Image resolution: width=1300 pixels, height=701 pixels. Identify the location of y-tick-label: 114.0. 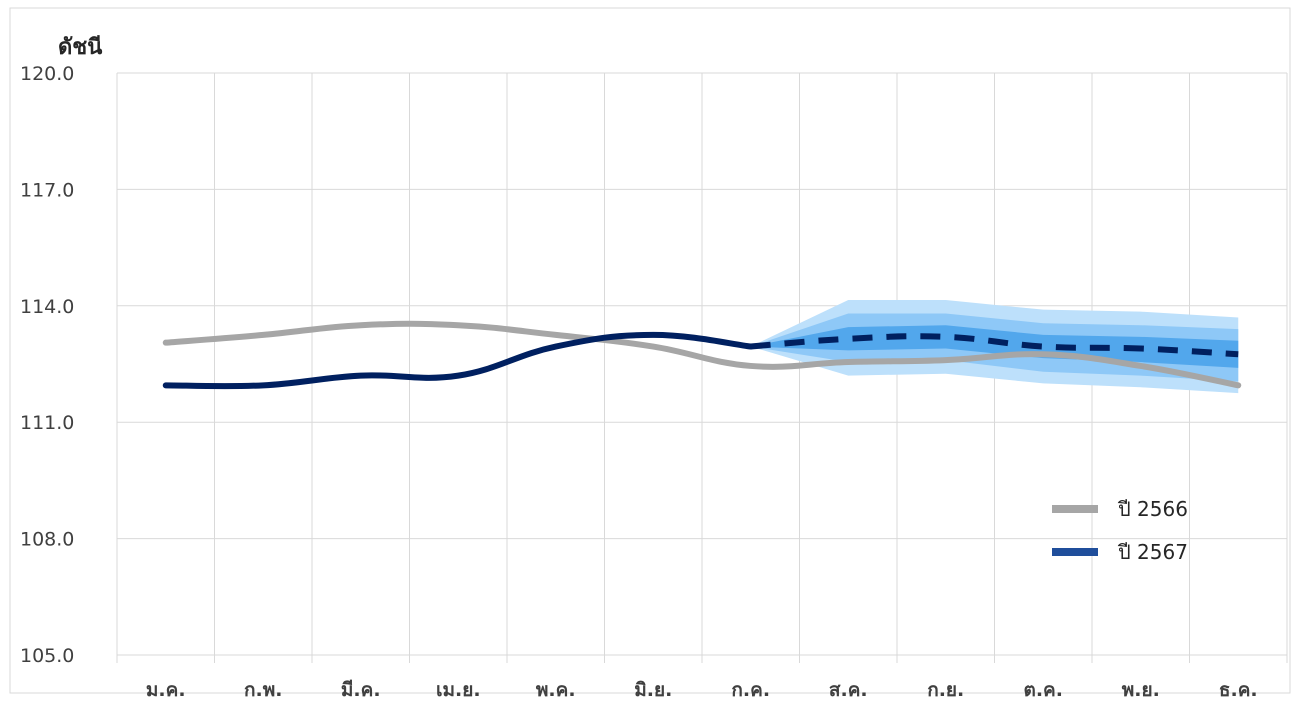
(47, 307).